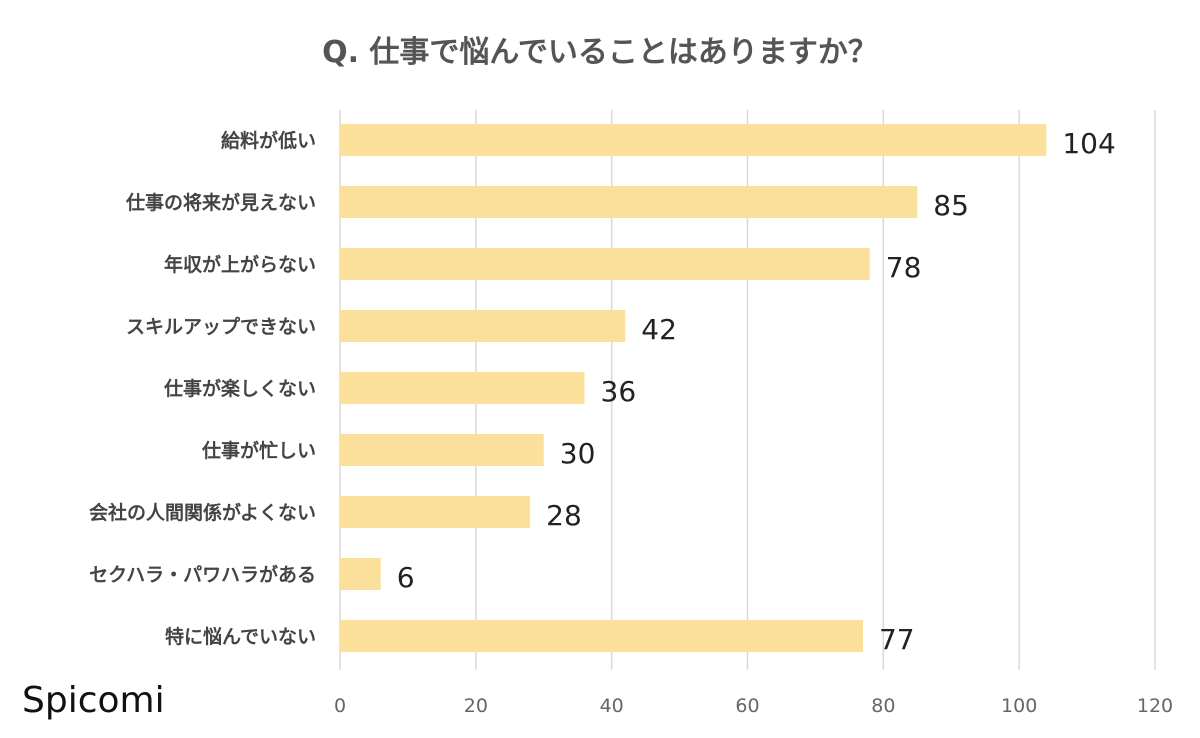 This screenshot has height=738, width=1200. What do you see at coordinates (93, 700) in the screenshot?
I see `brand-logo: Spicomi` at bounding box center [93, 700].